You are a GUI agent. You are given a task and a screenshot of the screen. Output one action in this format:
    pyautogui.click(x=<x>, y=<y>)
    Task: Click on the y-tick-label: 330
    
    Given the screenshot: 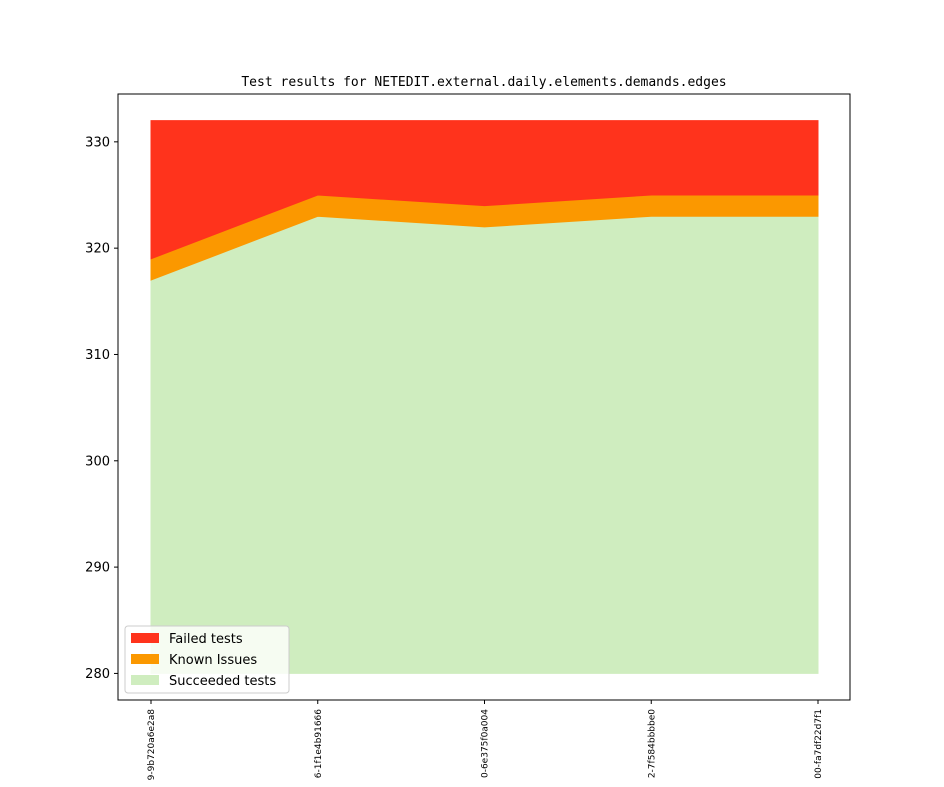 What is the action you would take?
    pyautogui.click(x=97, y=142)
    